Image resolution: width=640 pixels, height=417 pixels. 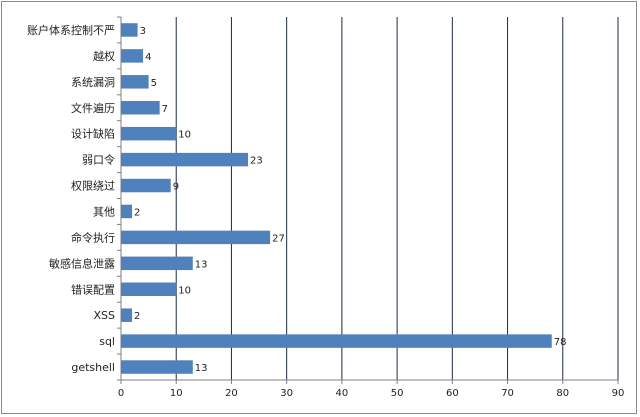 What do you see at coordinates (143, 31) in the screenshot?
I see `data-label: 3` at bounding box center [143, 31].